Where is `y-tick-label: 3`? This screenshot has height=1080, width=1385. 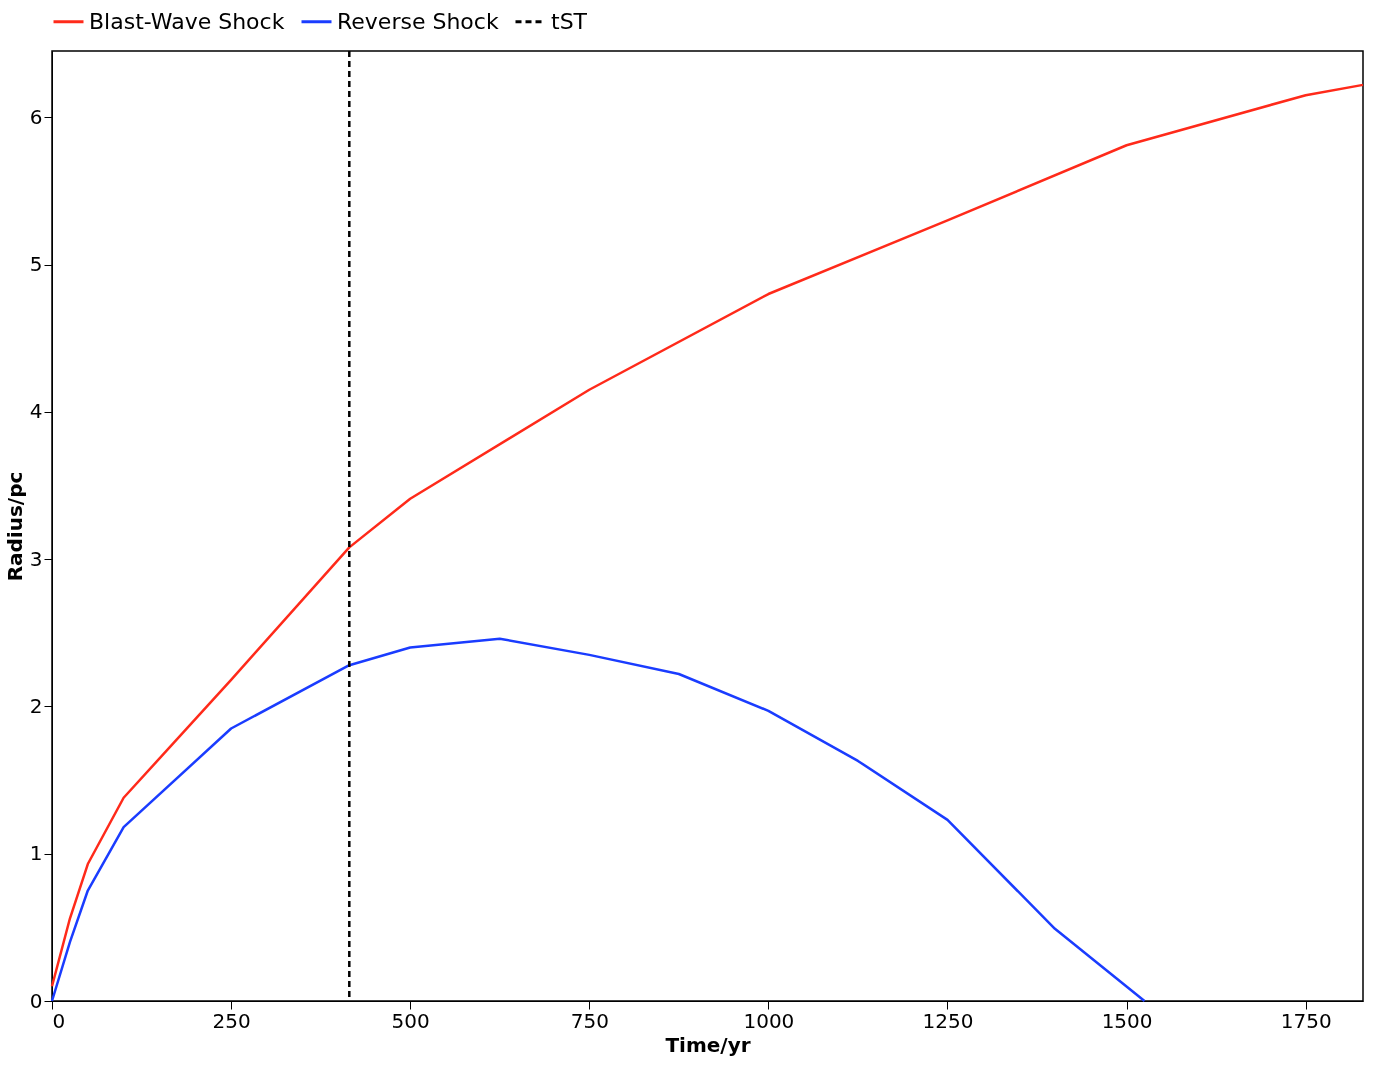 y-tick-label: 3 is located at coordinates (36, 558).